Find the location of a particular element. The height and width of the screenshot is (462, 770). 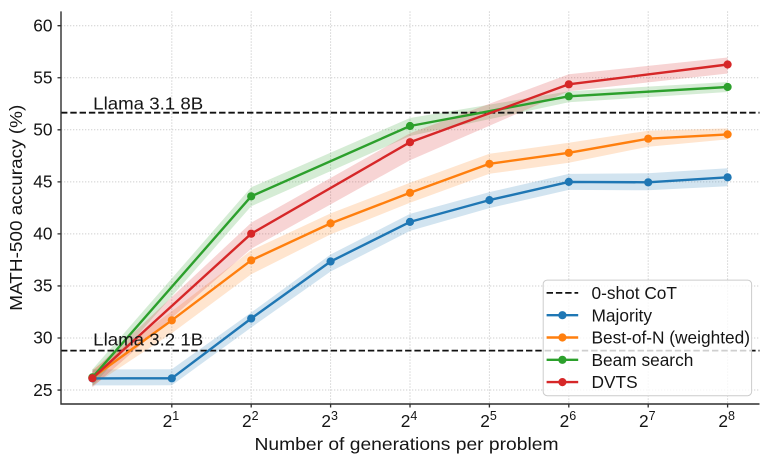

svg-text: Best-of-N (weighted) is located at coordinates (671, 338).